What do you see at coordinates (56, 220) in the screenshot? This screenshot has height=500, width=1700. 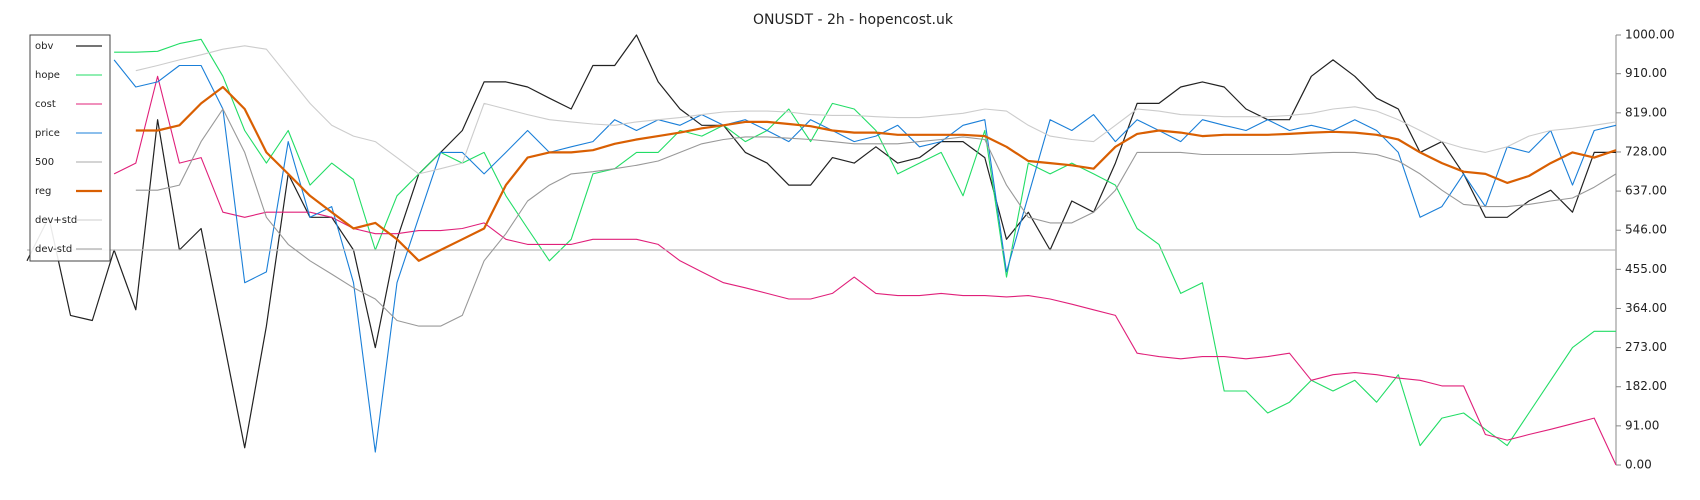 I see `legend-label: dev+std` at bounding box center [56, 220].